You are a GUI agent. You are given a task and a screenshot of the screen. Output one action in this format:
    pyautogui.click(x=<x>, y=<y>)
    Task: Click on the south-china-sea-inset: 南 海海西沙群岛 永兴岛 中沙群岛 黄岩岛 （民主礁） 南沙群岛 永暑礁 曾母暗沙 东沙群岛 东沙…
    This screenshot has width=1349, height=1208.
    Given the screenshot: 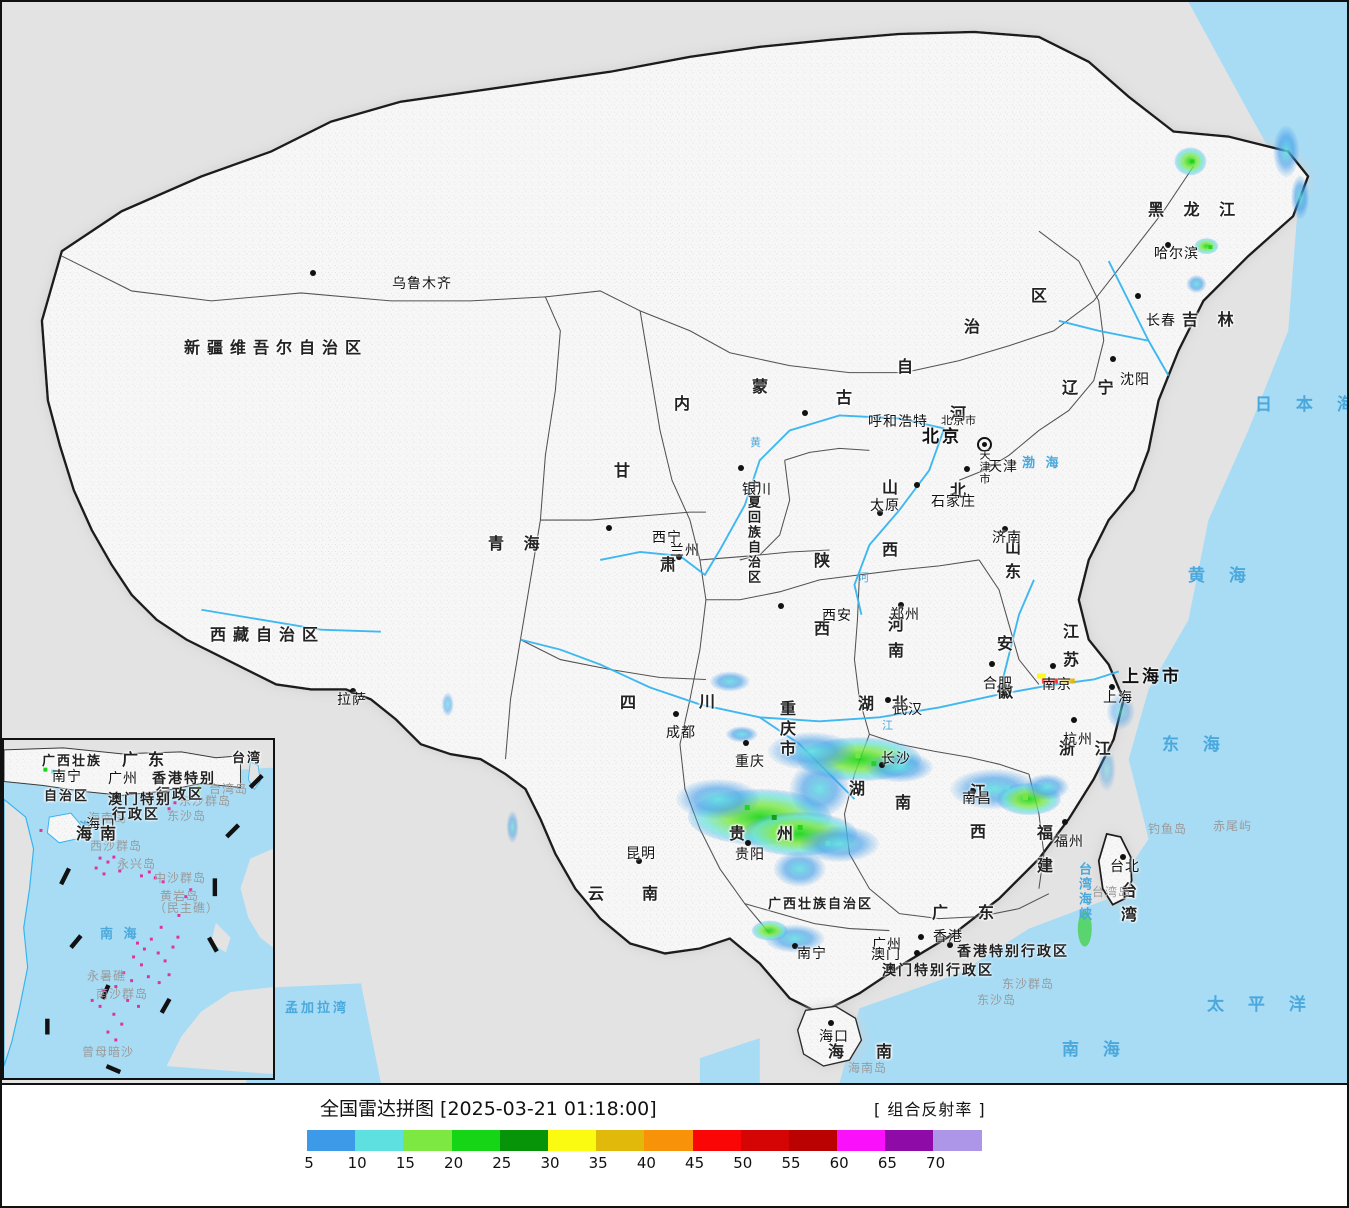 What is the action you would take?
    pyautogui.click(x=138, y=909)
    